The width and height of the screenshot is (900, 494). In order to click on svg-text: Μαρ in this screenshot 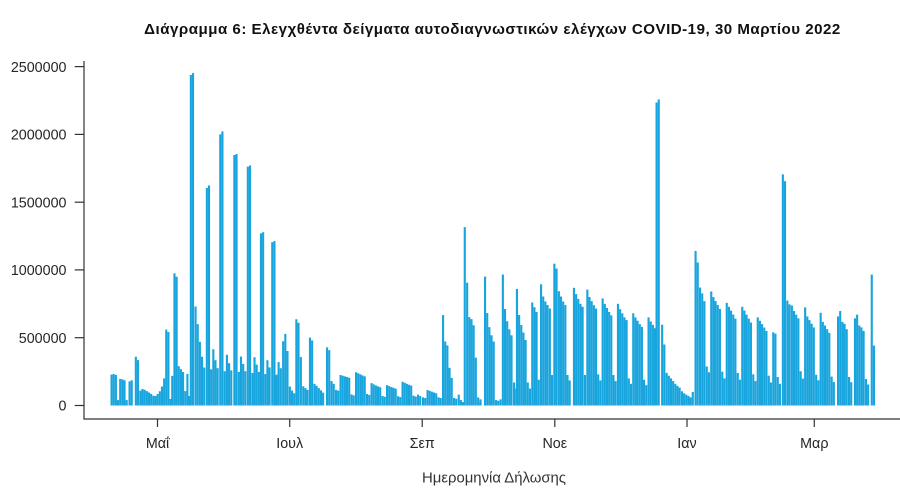, I will do `click(814, 444)`.